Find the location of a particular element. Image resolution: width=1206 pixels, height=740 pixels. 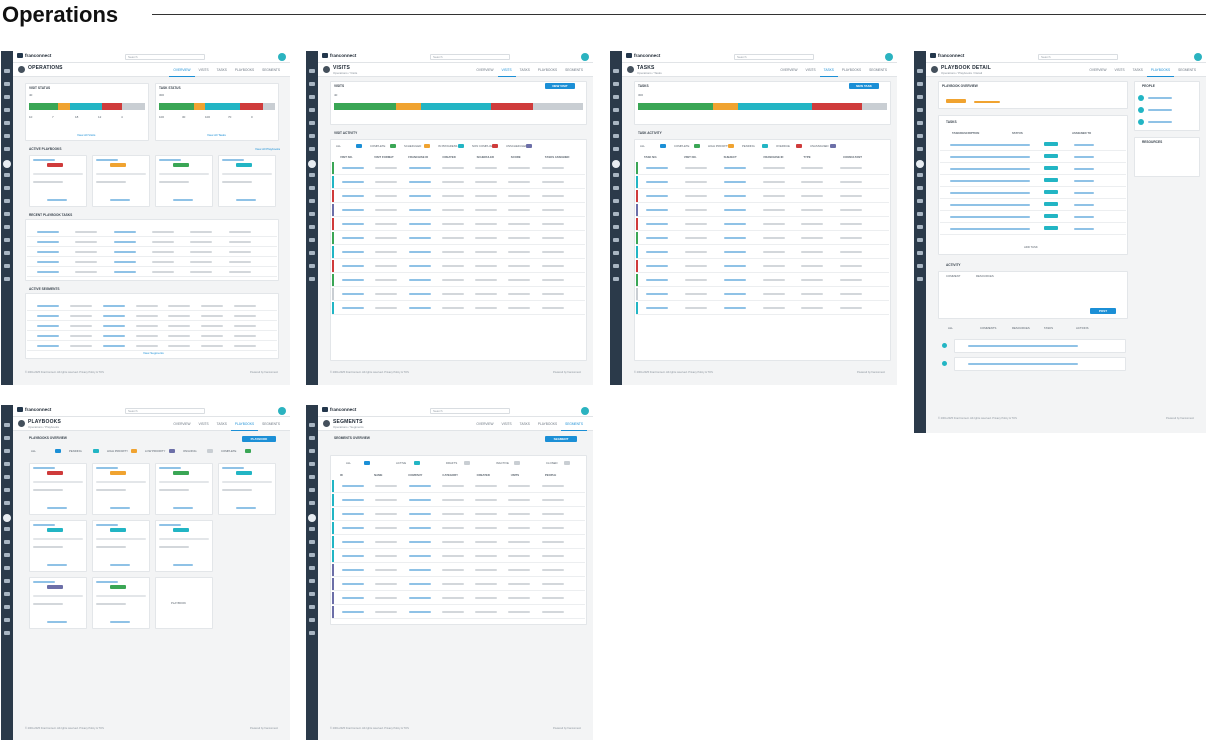

comment-tab: COMMENT is located at coordinates (953, 276).